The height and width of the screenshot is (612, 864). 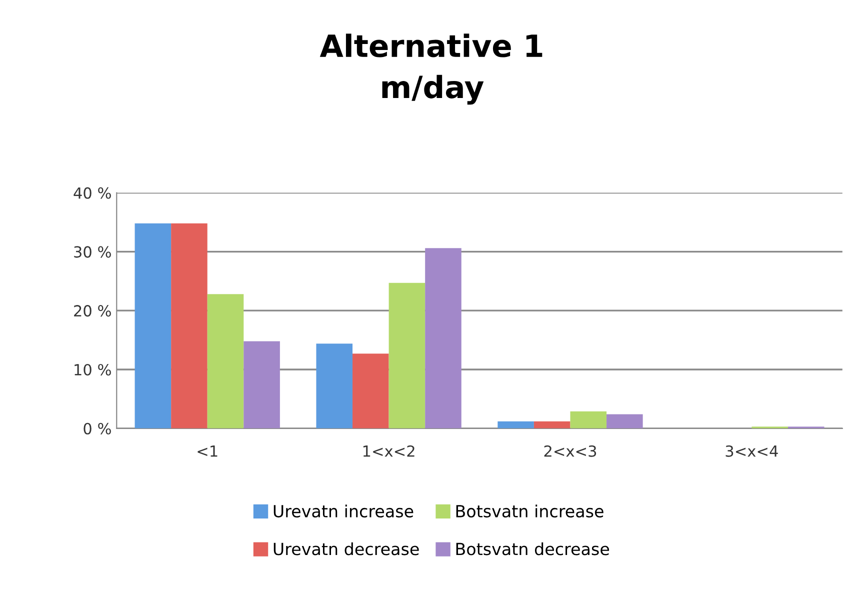 I want to click on y-tick-label: 10 %, so click(x=92, y=370).